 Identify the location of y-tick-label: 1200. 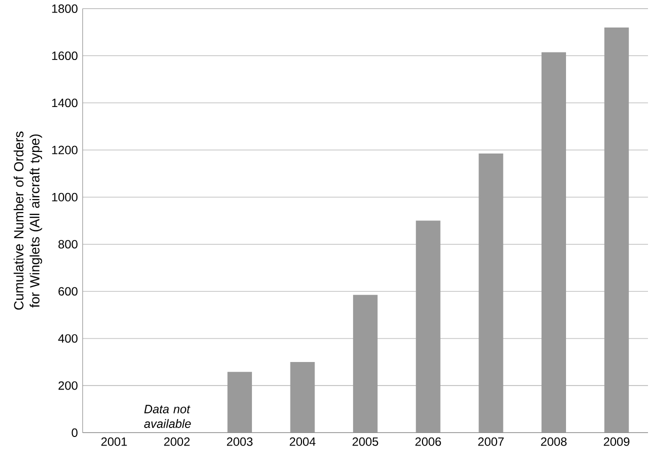
(65, 150).